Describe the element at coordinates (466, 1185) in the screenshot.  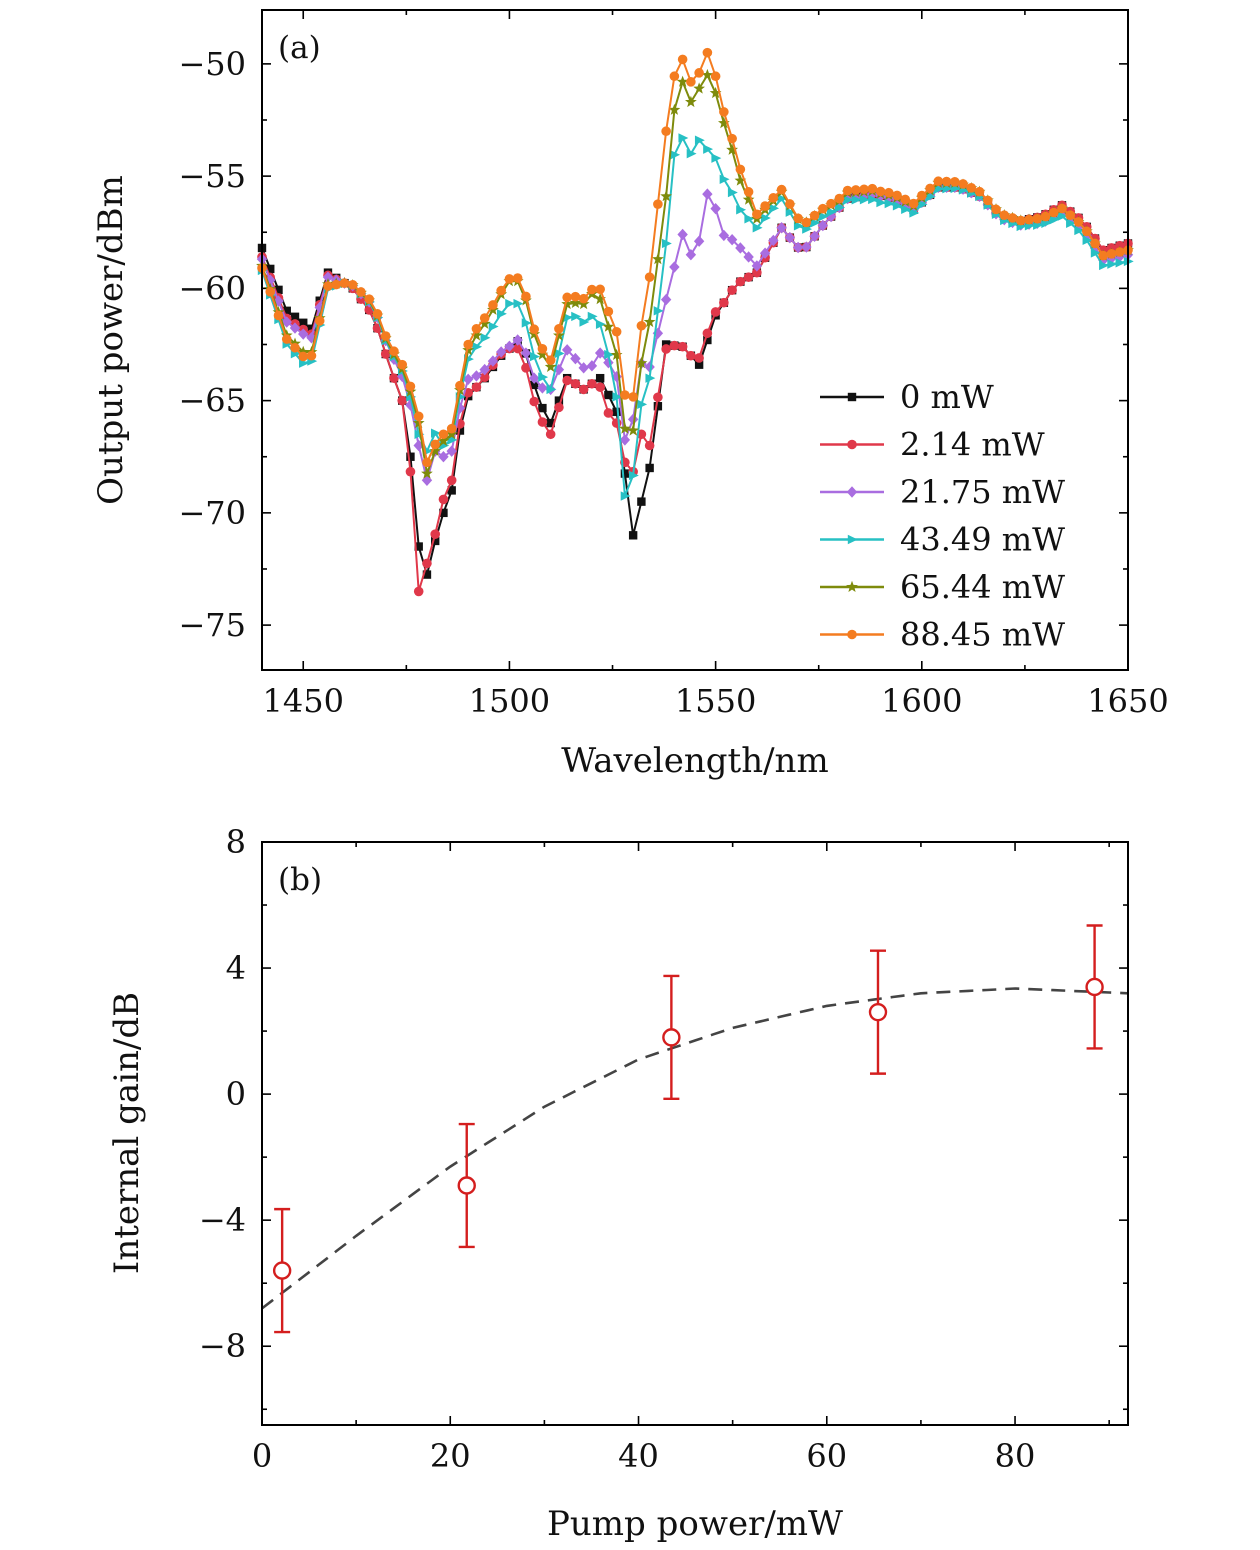
I see `data-marker` at that location.